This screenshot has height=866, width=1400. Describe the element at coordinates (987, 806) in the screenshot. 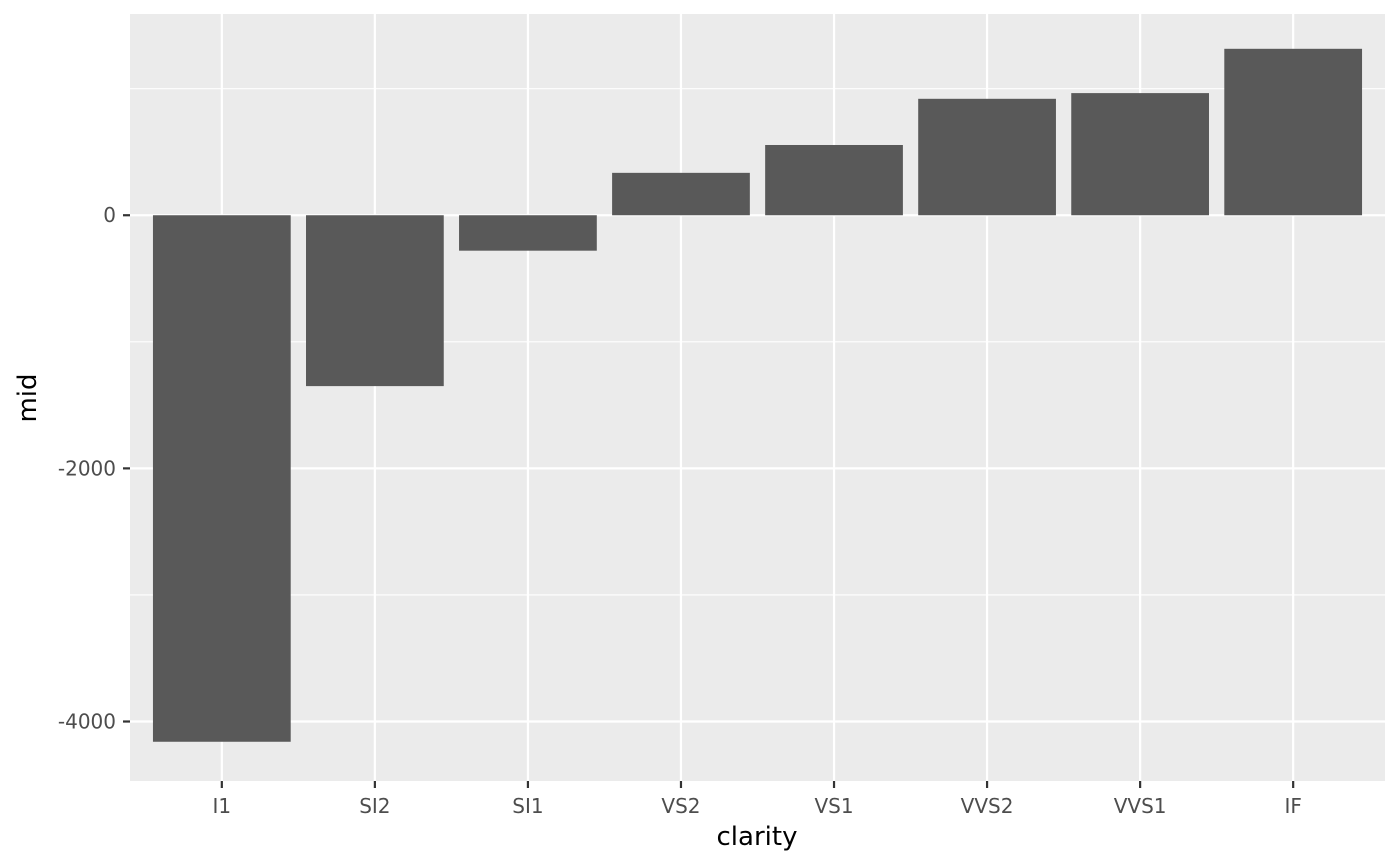

I see `x-tick-label: VVS2` at that location.